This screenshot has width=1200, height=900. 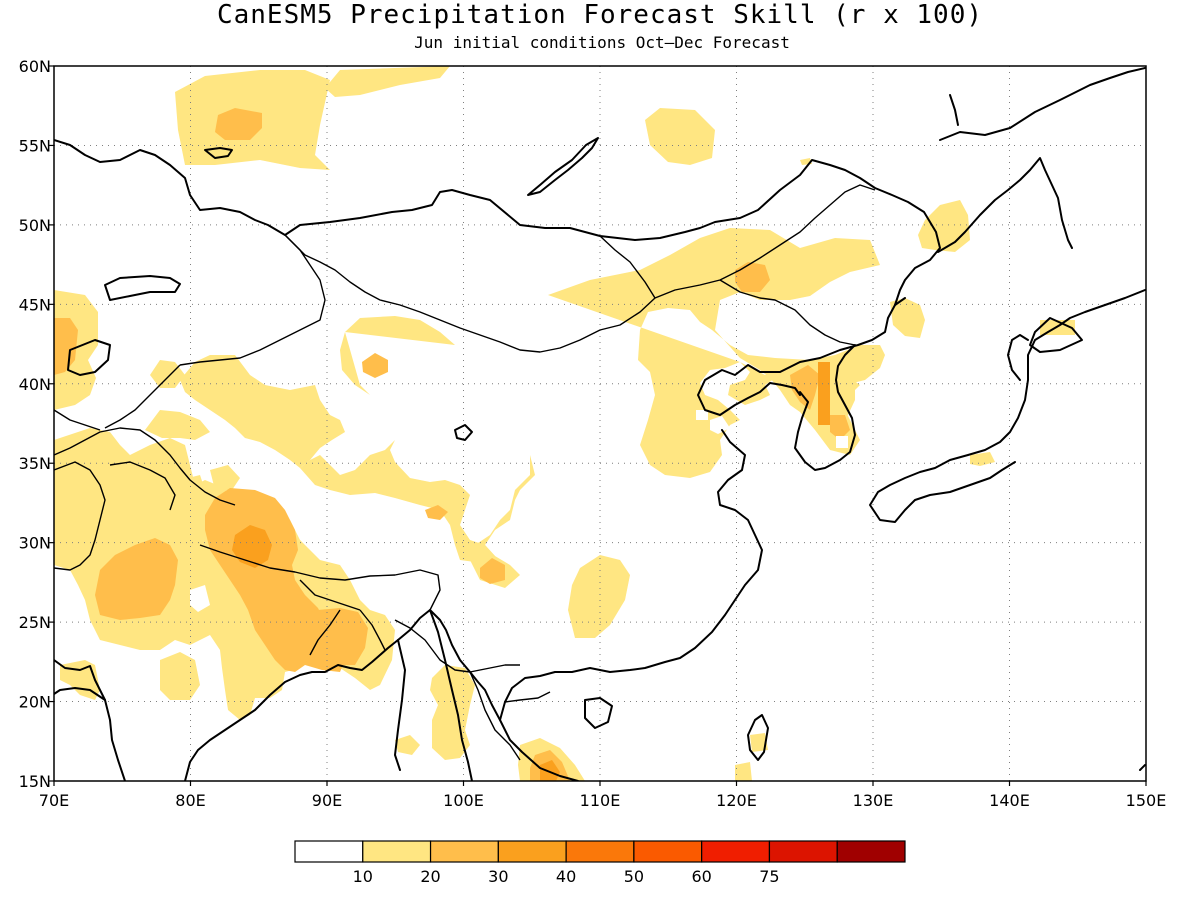 I want to click on x-tick-label: 110E, so click(x=600, y=800).